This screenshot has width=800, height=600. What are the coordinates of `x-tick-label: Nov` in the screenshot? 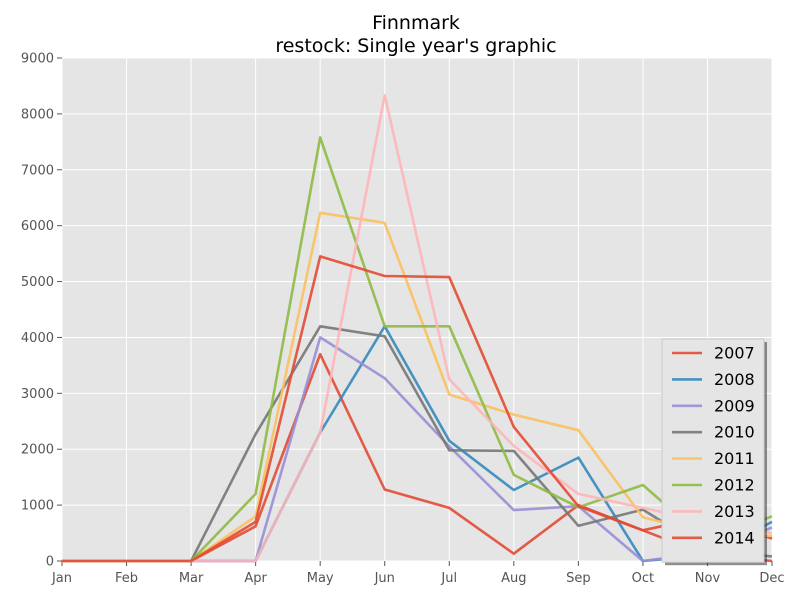 It's located at (708, 578).